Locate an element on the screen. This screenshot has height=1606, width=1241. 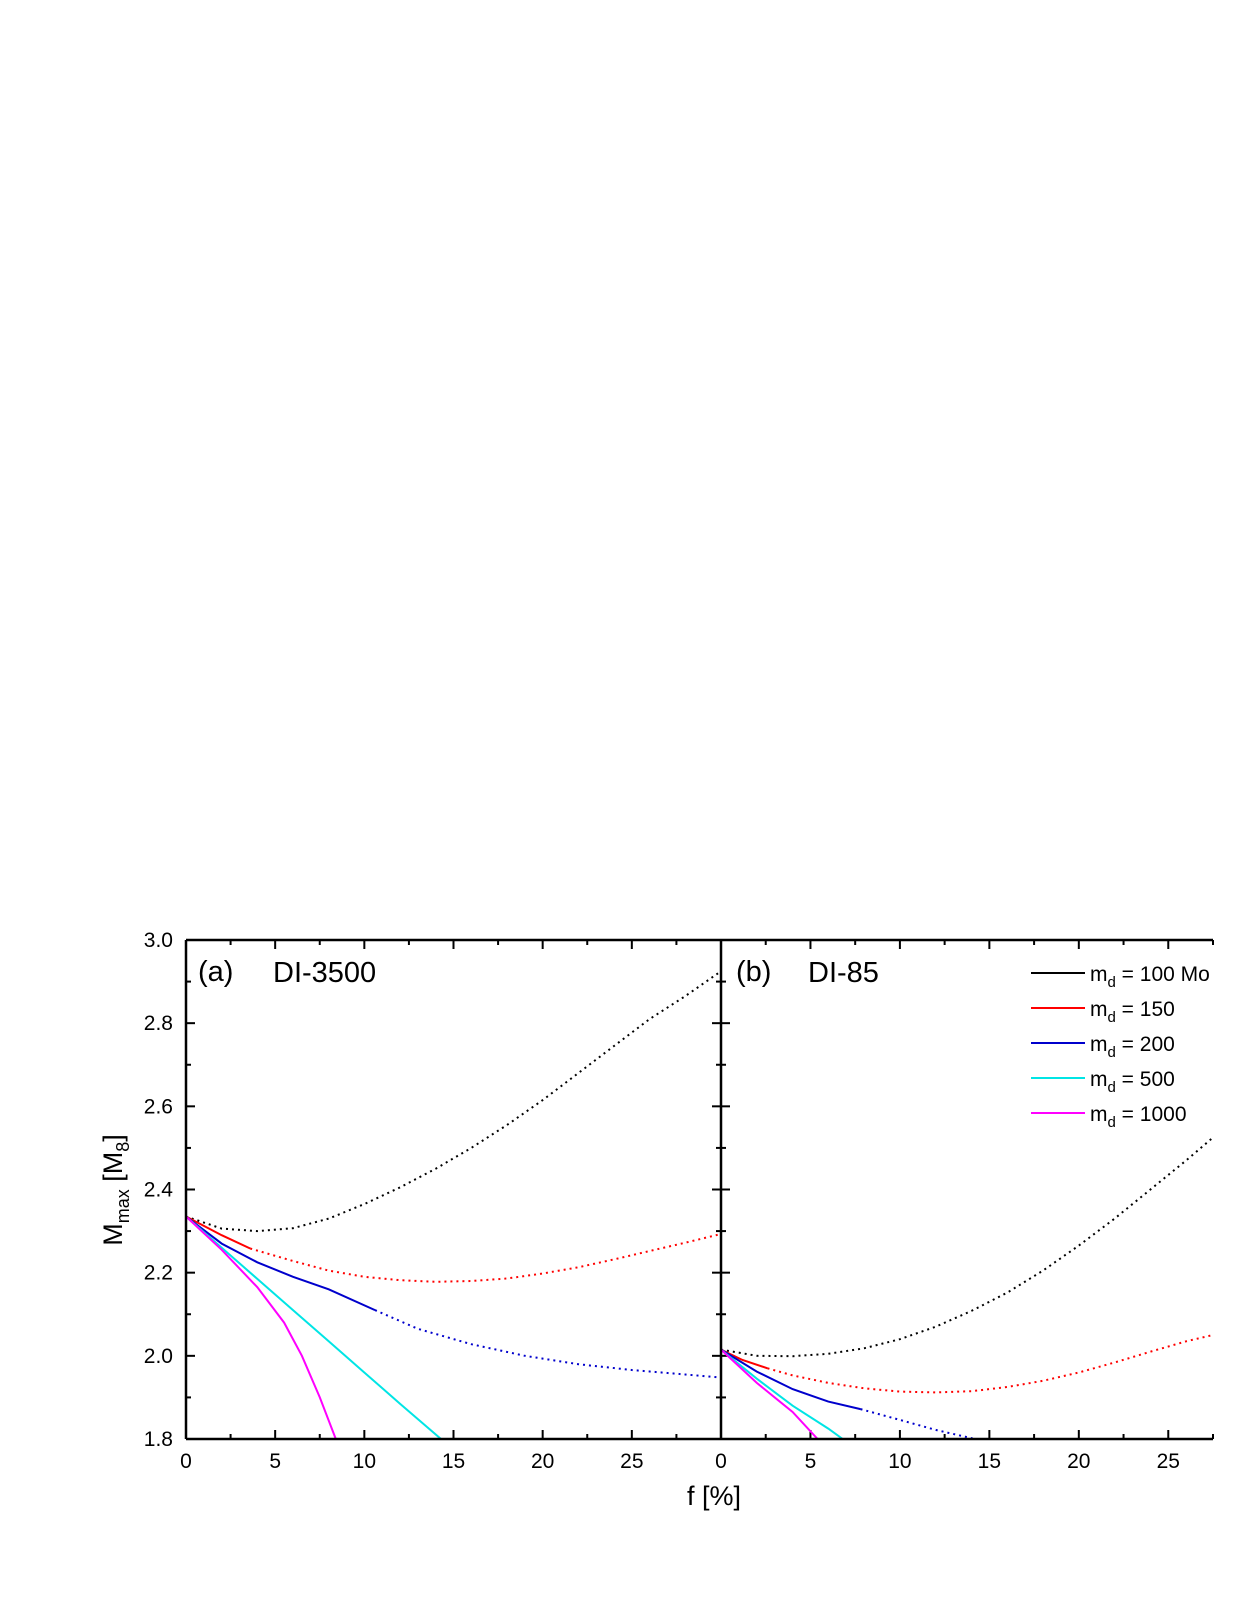
panel-a-series is located at coordinates (453, 1204).